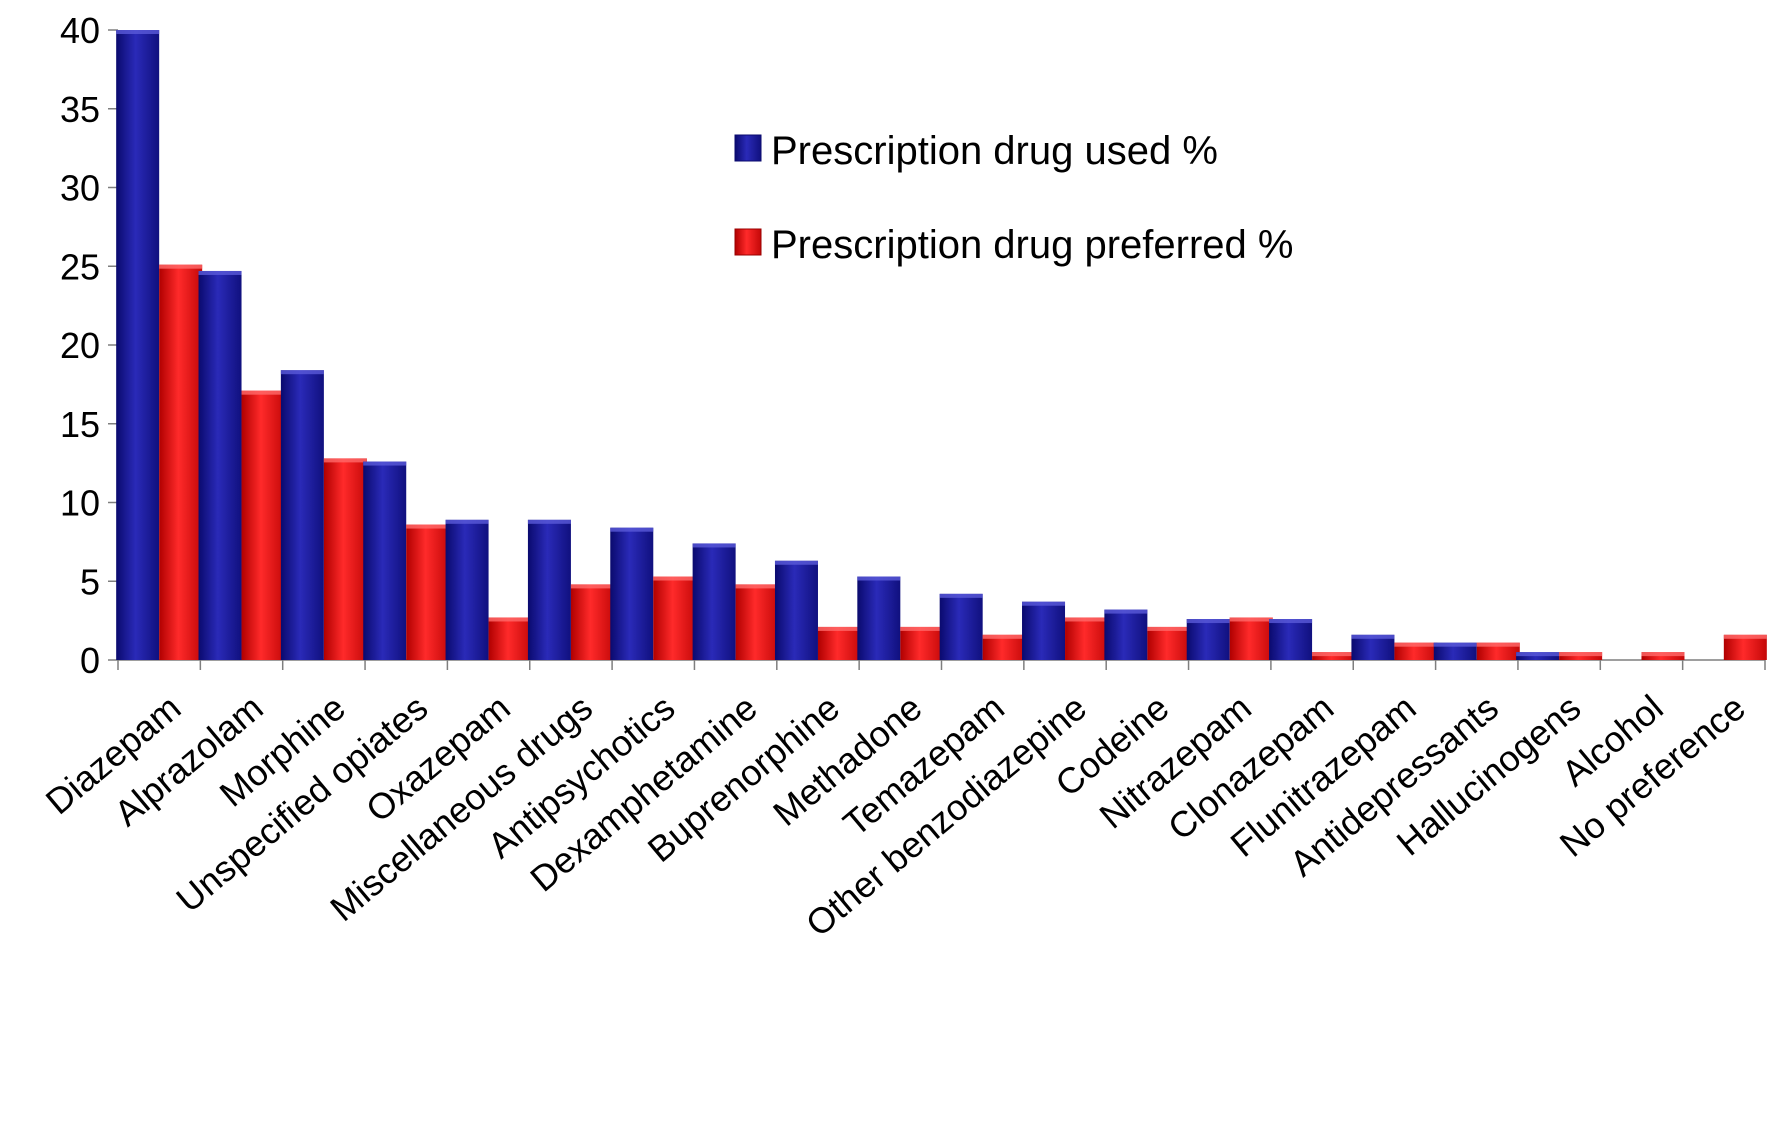  What do you see at coordinates (941, 664) in the screenshot?
I see `x-axis` at bounding box center [941, 664].